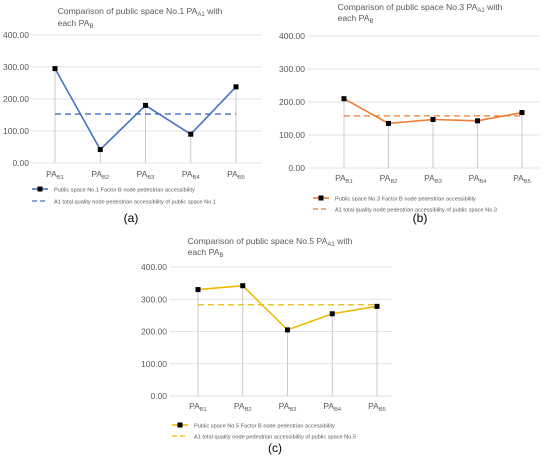  I want to click on panel-label: (a), so click(131, 218).